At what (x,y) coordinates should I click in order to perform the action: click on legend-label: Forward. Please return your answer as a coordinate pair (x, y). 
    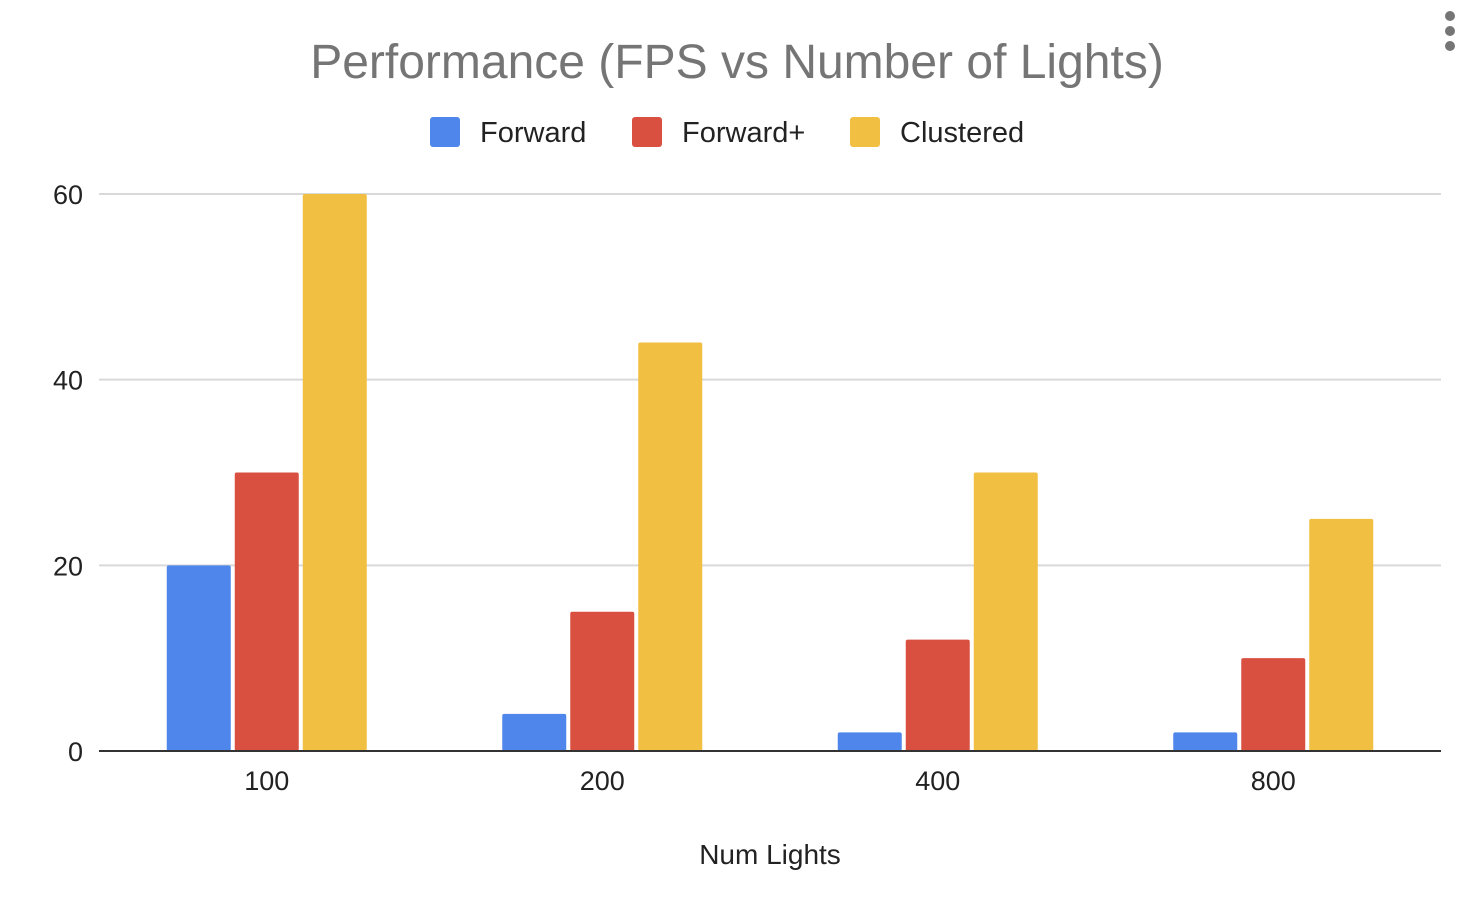
    Looking at the image, I should click on (533, 133).